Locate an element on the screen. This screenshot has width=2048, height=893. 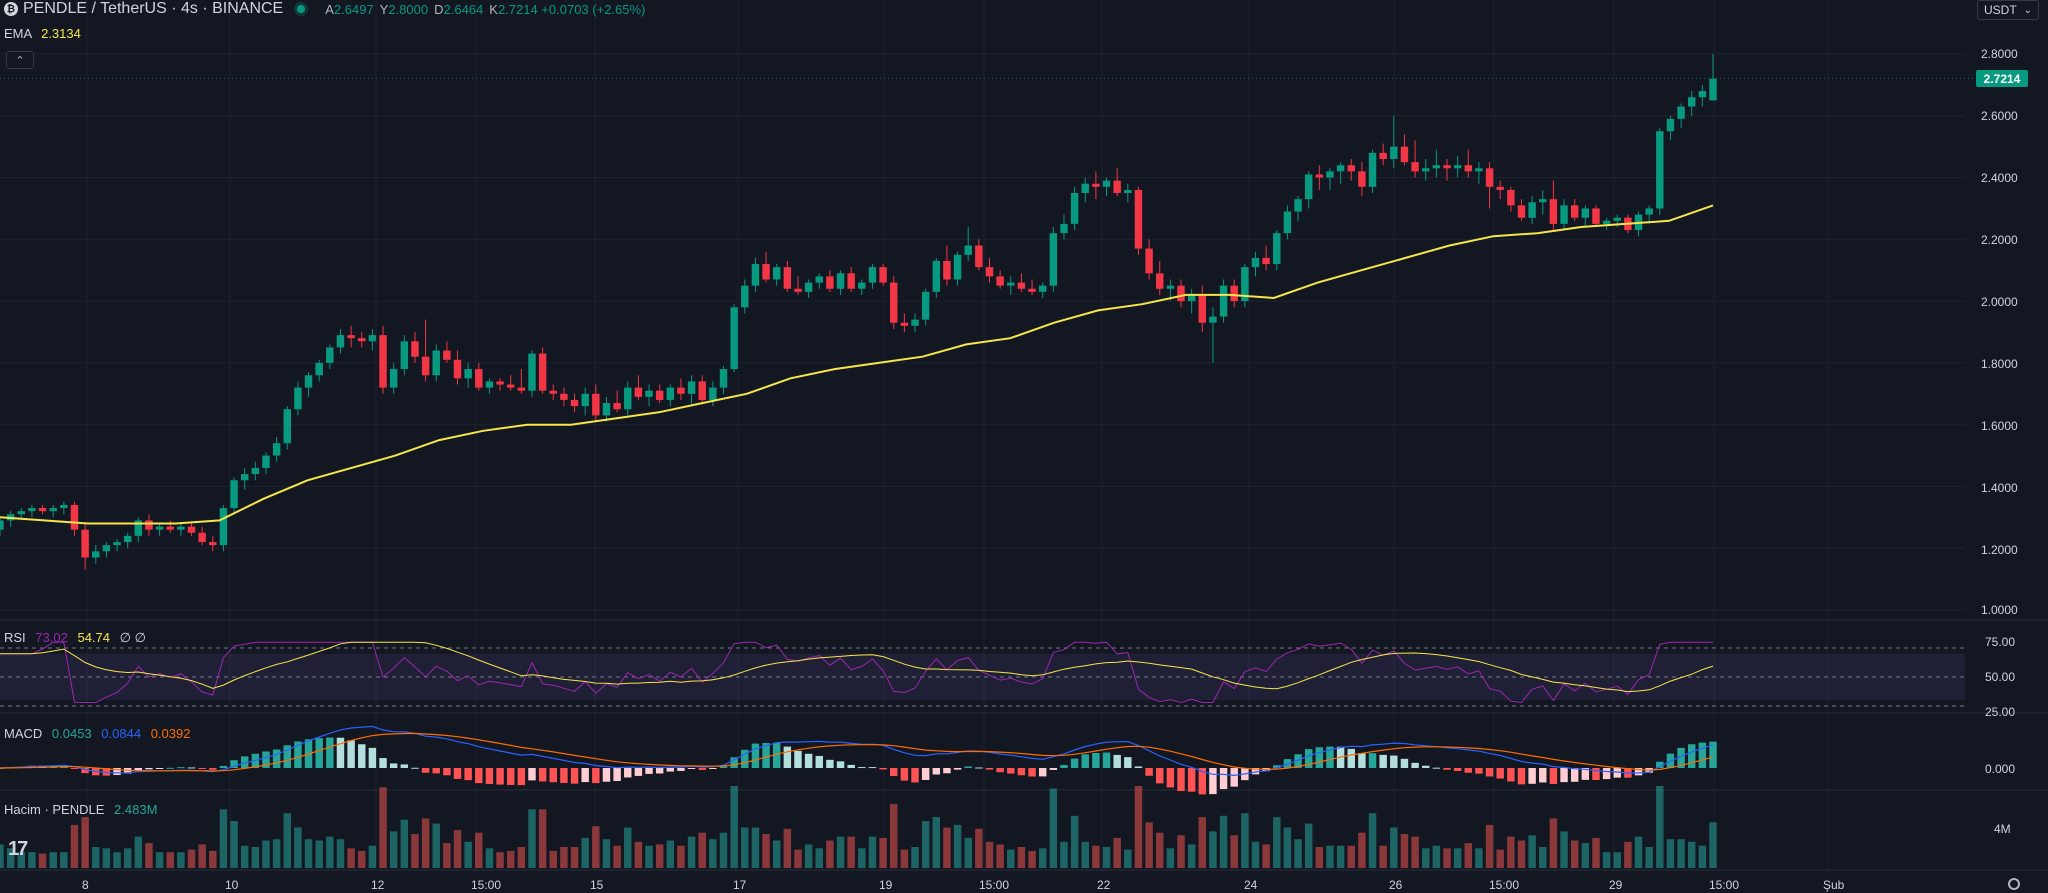
volume-axis-label: 4M is located at coordinates (2002, 829).